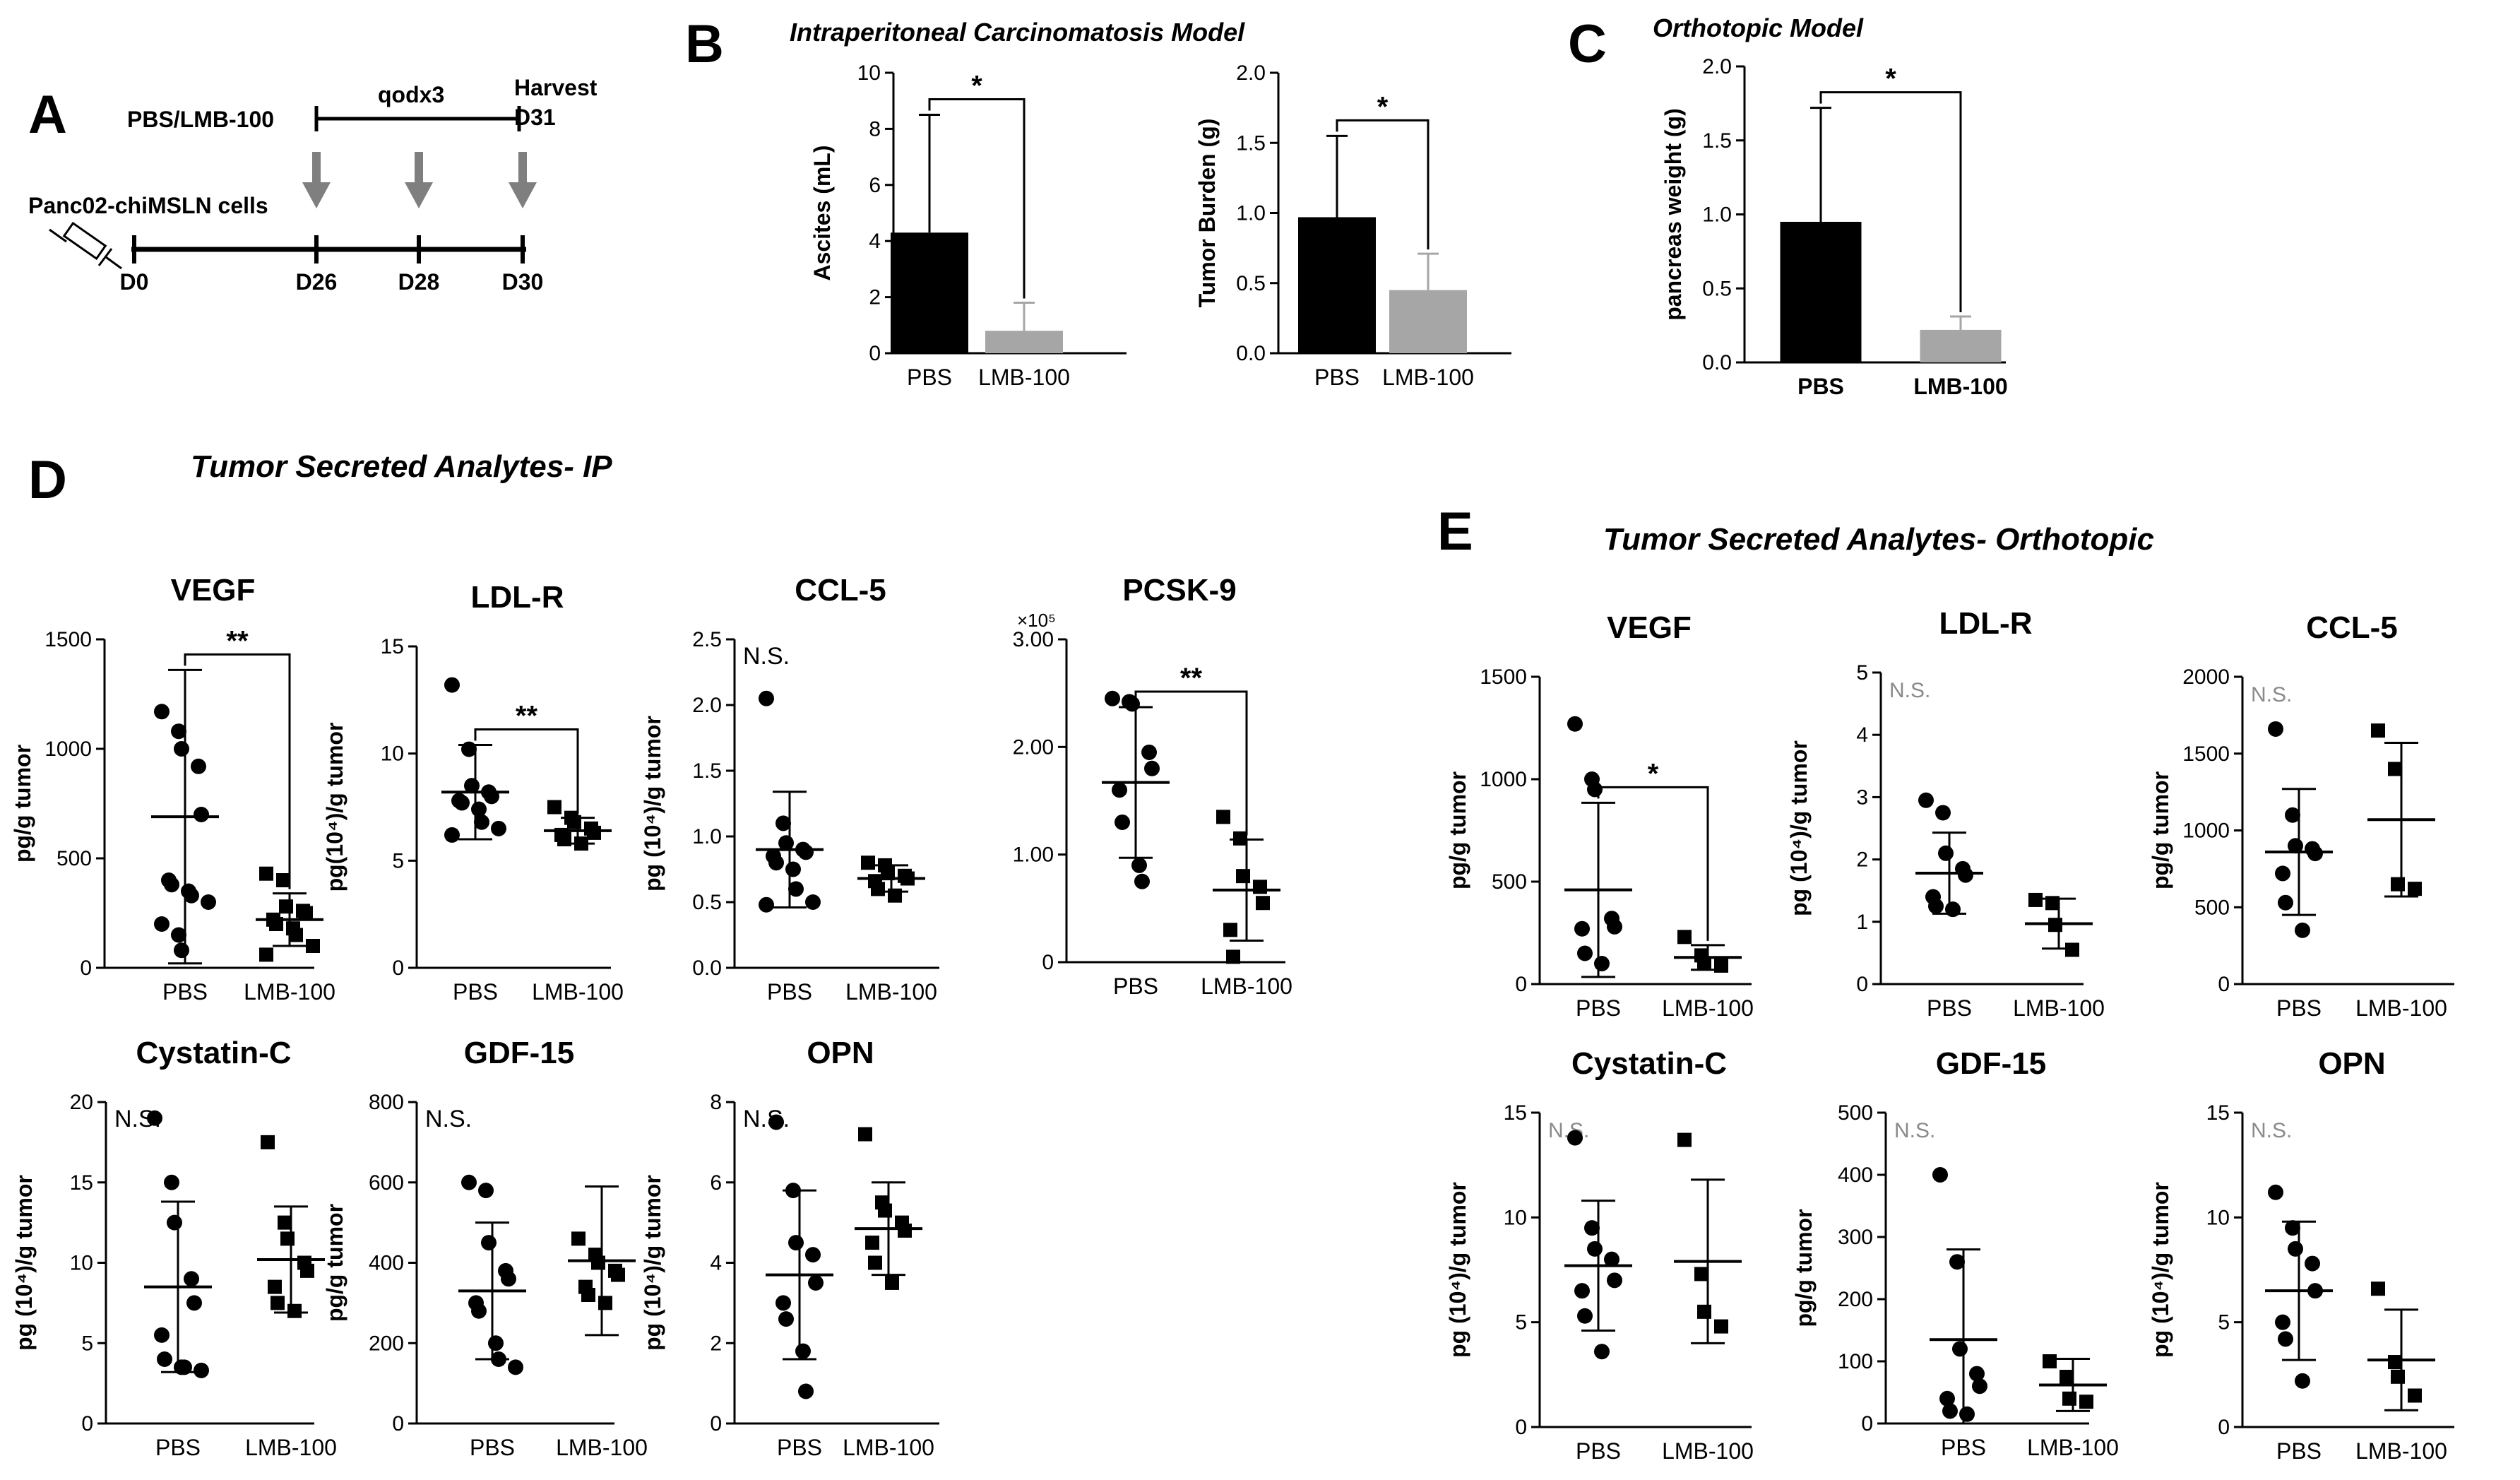 This screenshot has height=1480, width=2520. What do you see at coordinates (492, 1274) in the screenshot?
I see `series-pbs` at bounding box center [492, 1274].